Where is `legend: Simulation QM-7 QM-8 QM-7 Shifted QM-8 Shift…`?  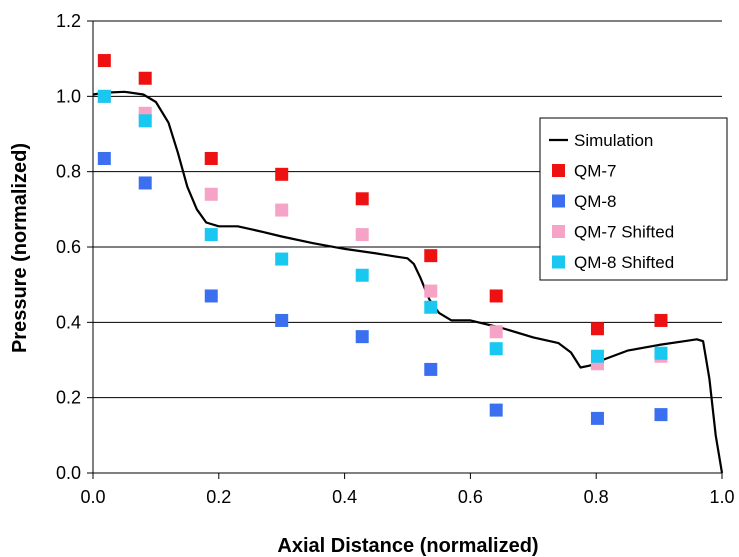
legend: Simulation QM-7 QM-8 QM-7 Shifted QM-8 Shift… is located at coordinates (633, 199).